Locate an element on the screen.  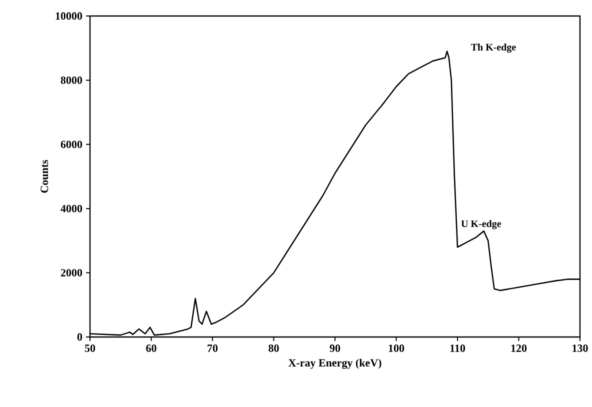
y-axis-title: Counts is located at coordinates (44, 176).